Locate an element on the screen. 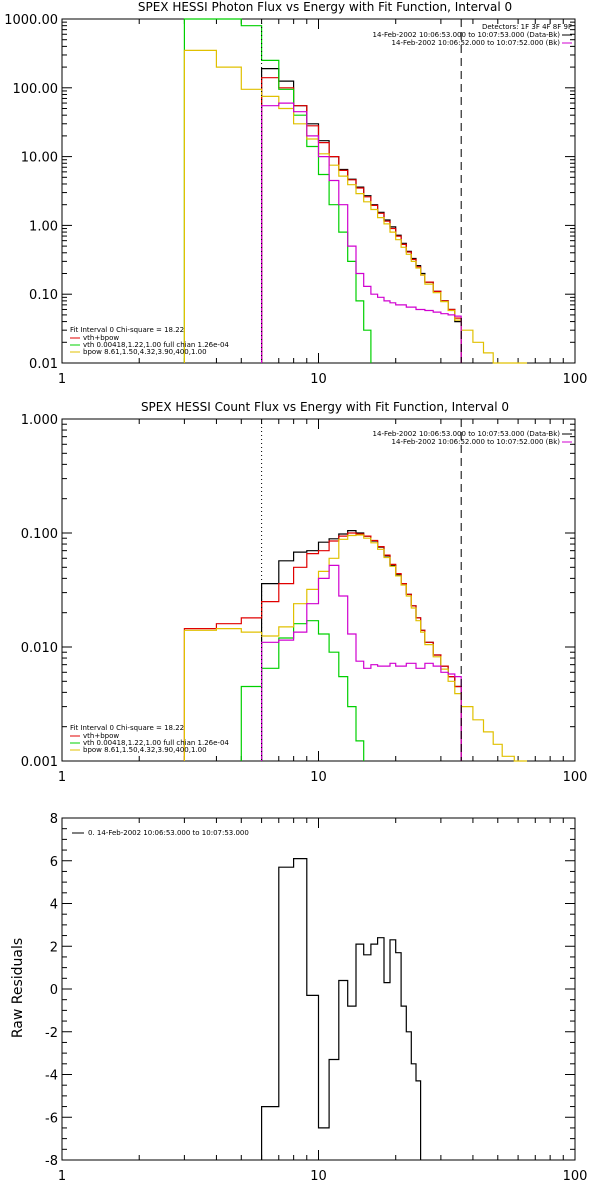 This screenshot has height=1200, width=600. y-tick-label: 1000.00 is located at coordinates (31, 20).